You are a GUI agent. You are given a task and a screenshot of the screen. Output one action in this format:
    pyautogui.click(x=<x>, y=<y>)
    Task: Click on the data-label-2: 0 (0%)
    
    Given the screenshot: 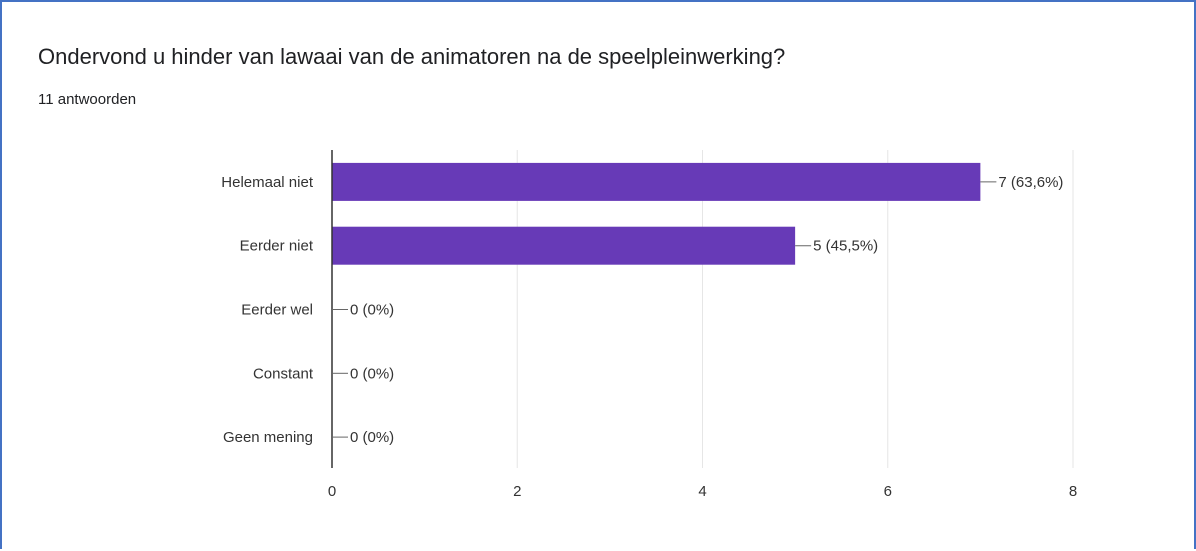 What is the action you would take?
    pyautogui.click(x=372, y=310)
    